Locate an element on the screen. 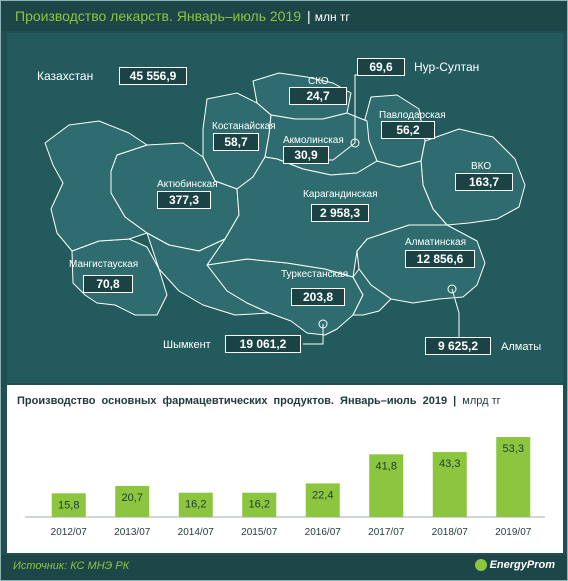  bar-2018/07 is located at coordinates (449, 484).